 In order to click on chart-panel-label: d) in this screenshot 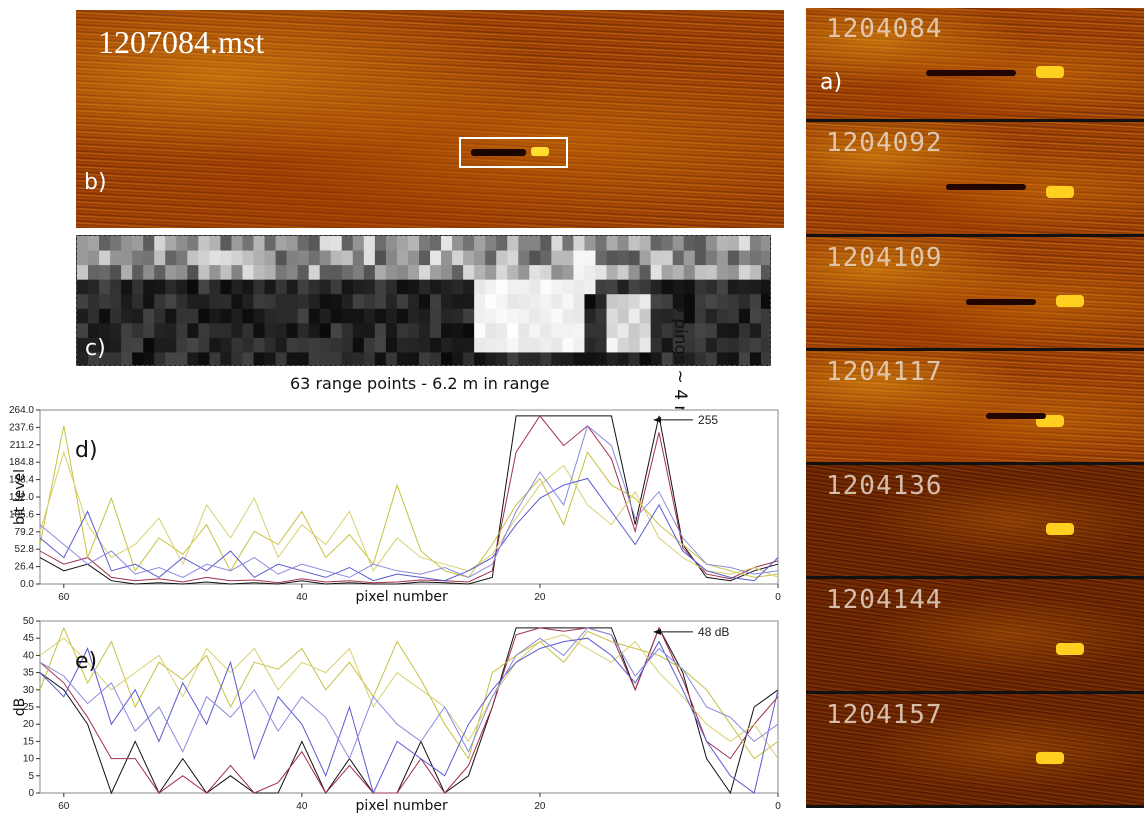, I will do `click(86, 450)`.